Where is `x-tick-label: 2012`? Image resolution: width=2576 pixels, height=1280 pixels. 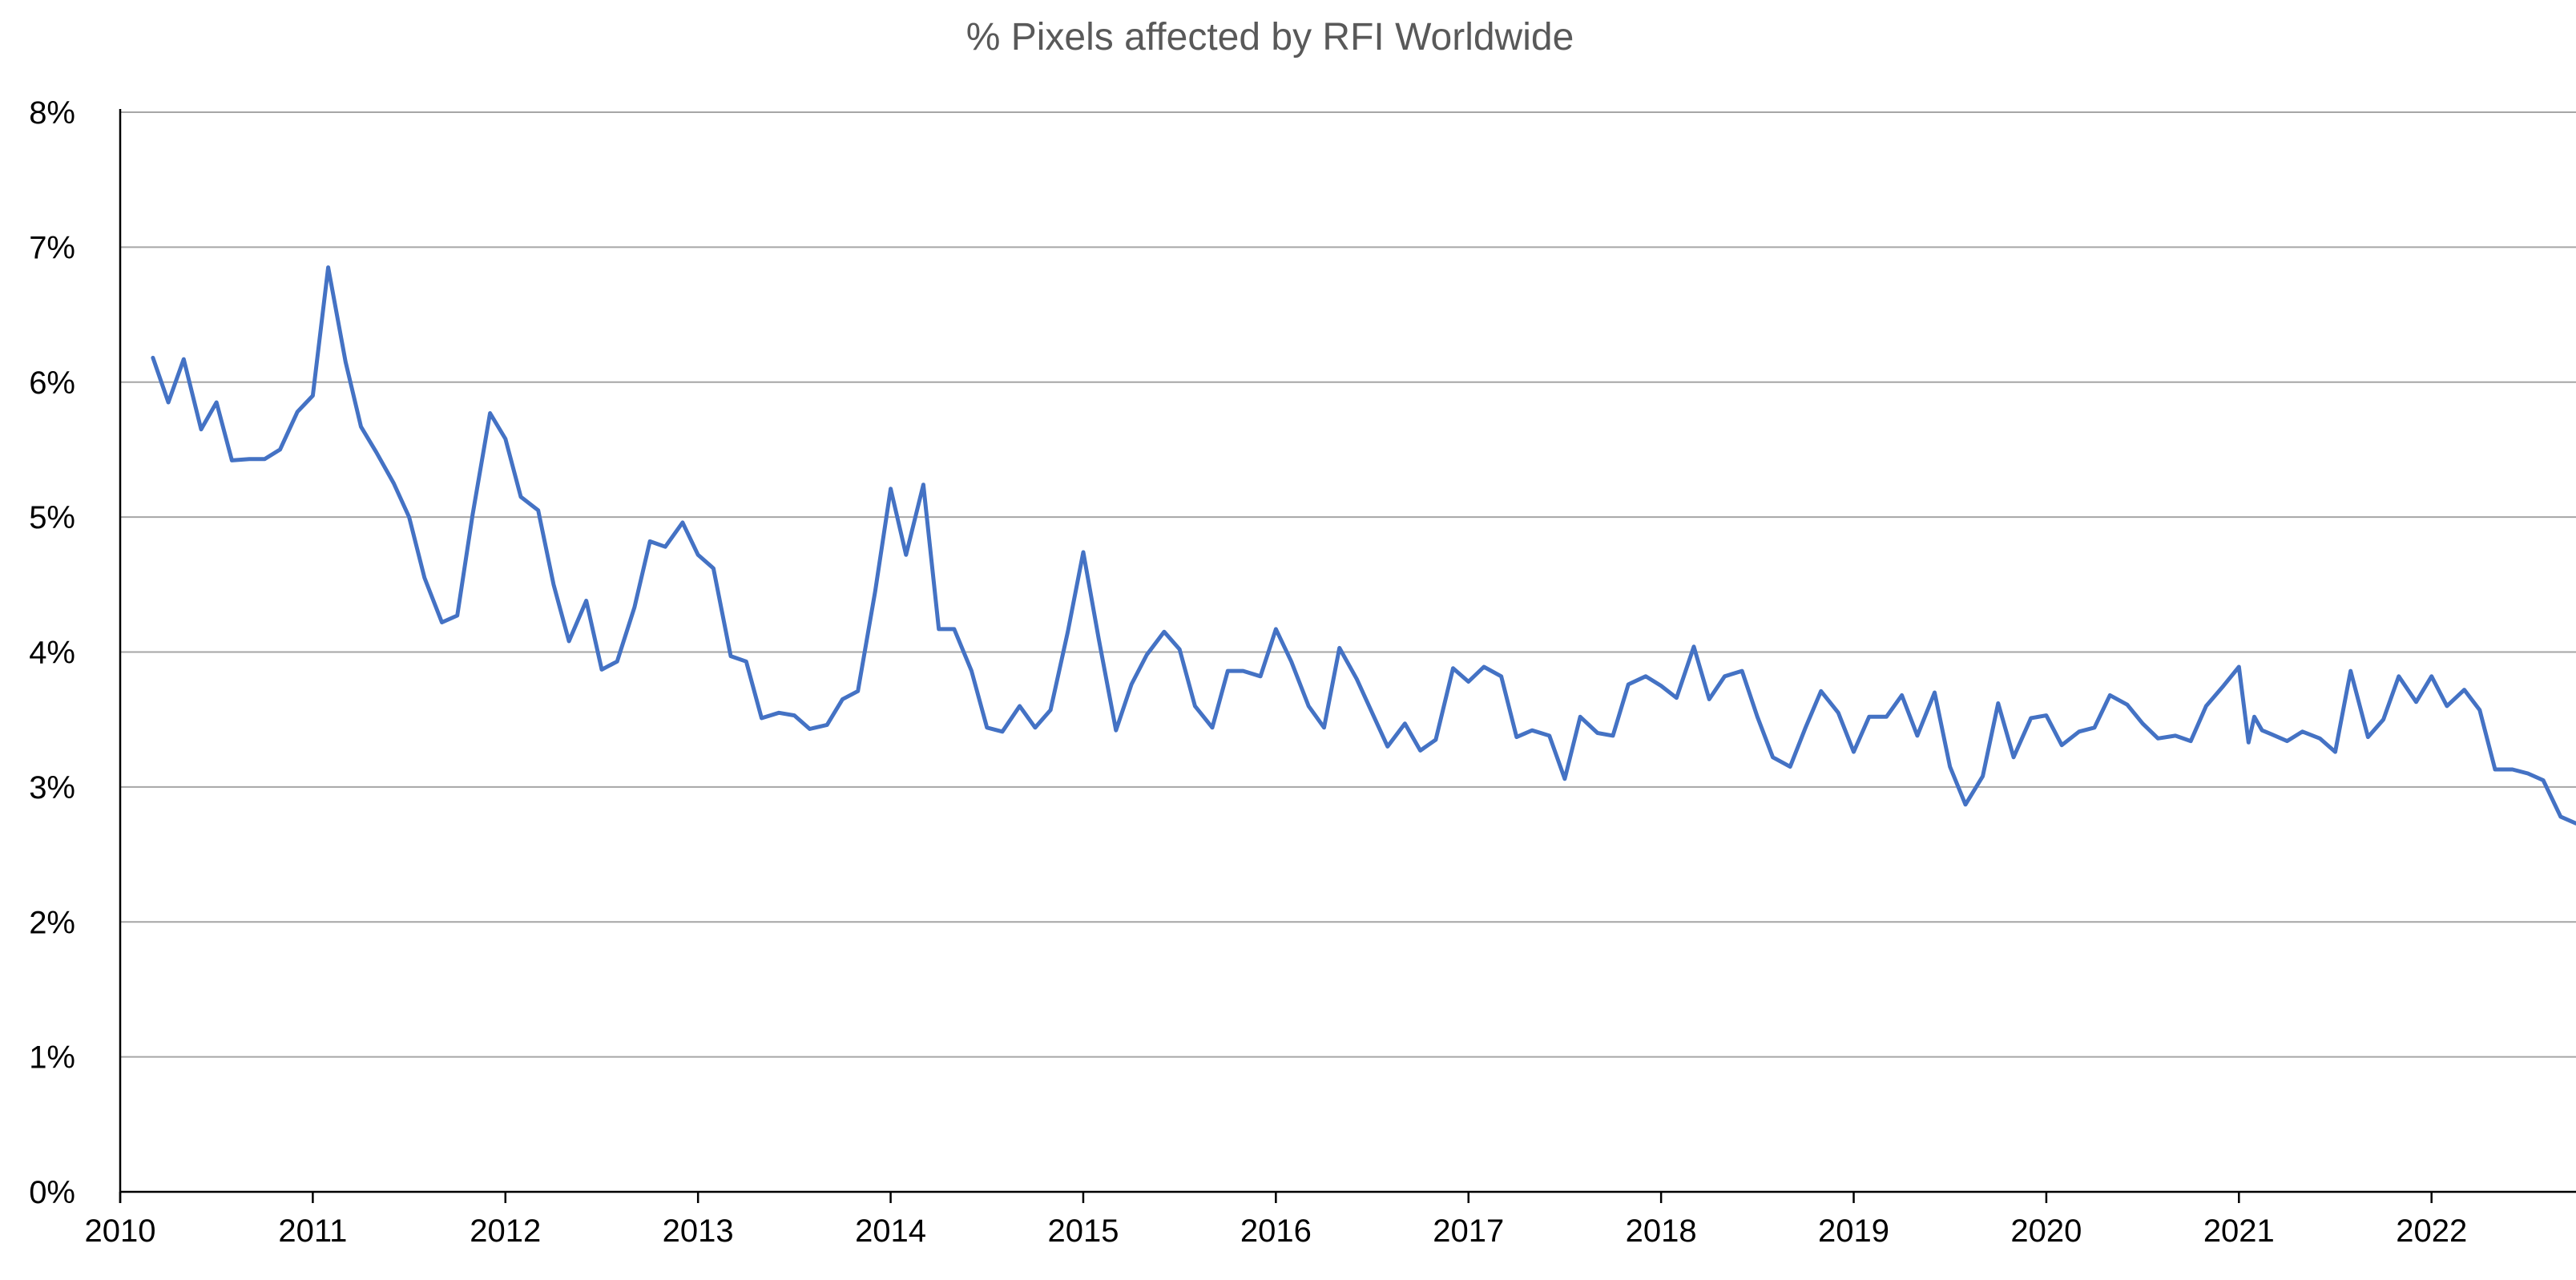
x-tick-label: 2012 is located at coordinates (505, 1231).